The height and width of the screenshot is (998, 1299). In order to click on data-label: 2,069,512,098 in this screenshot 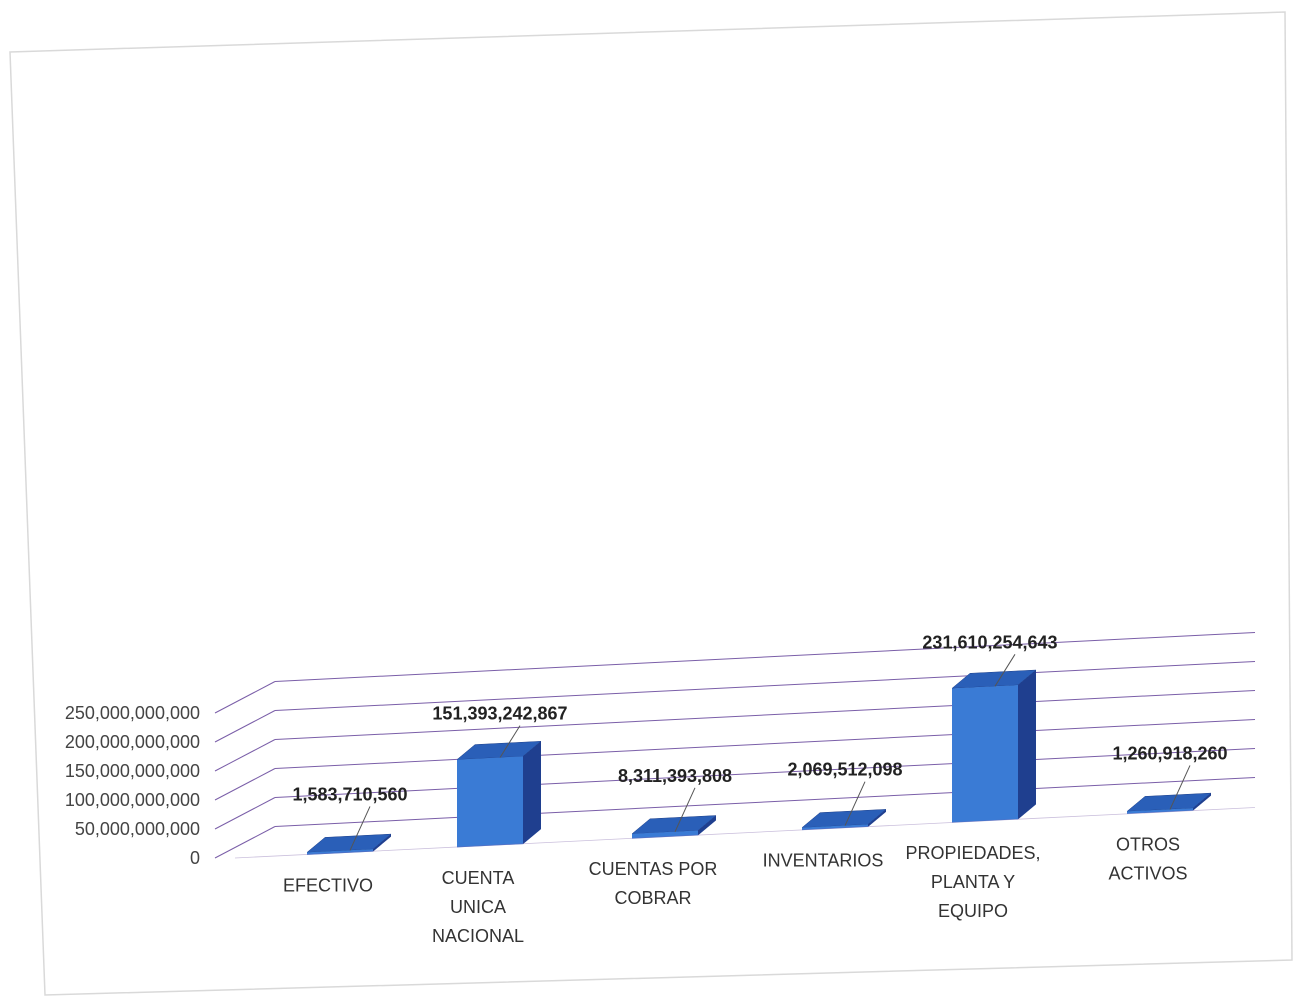, I will do `click(844, 770)`.